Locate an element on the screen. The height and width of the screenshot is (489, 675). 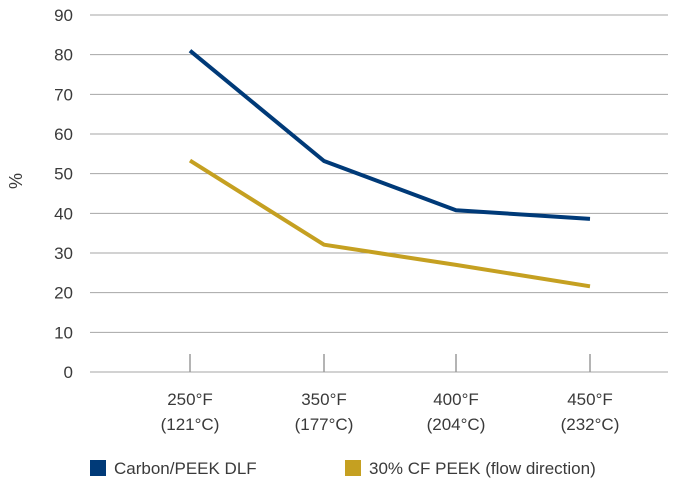
x-tick-label: 350°F is located at coordinates (324, 399).